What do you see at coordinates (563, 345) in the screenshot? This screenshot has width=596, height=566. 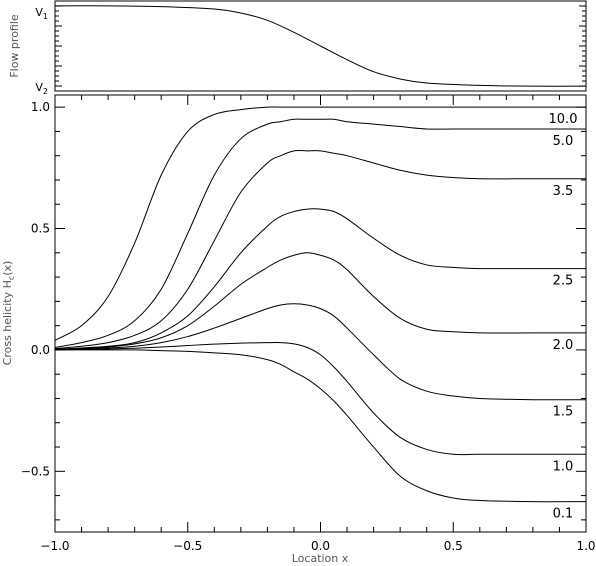 I see `curve-label-2.0: 2.0` at bounding box center [563, 345].